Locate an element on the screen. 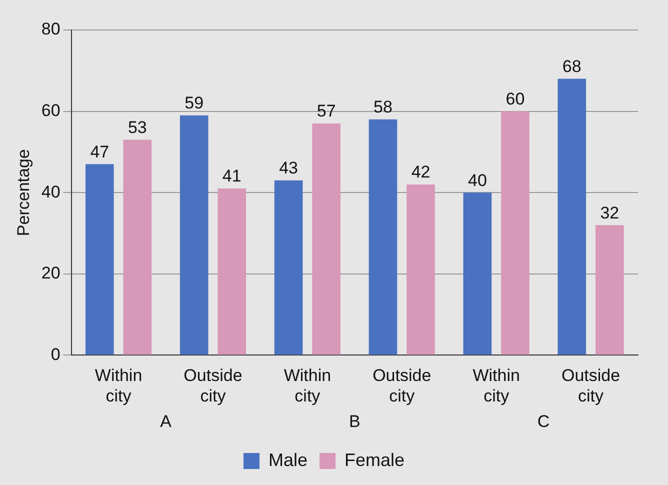 Image resolution: width=668 pixels, height=485 pixels. text: B is located at coordinates (354, 422).